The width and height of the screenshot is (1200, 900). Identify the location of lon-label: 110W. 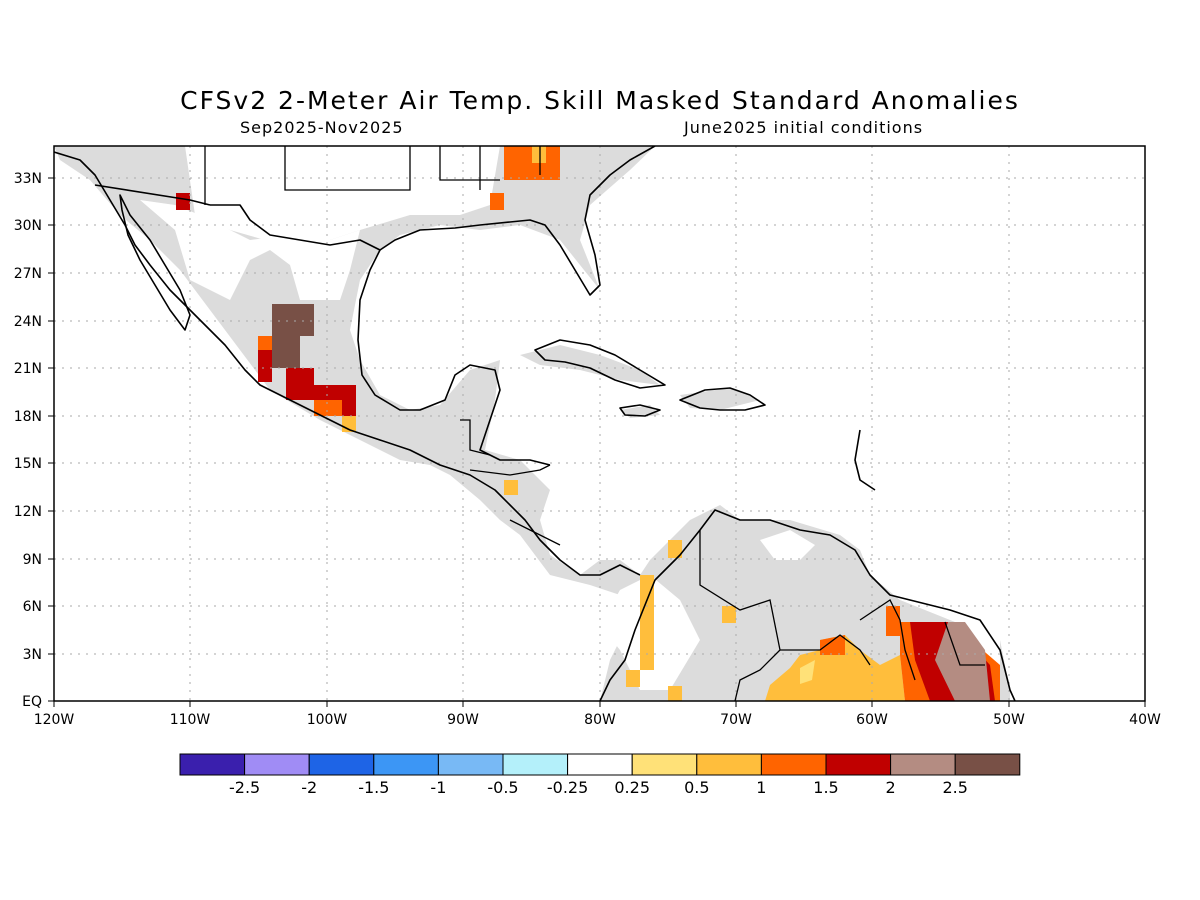
(190, 720).